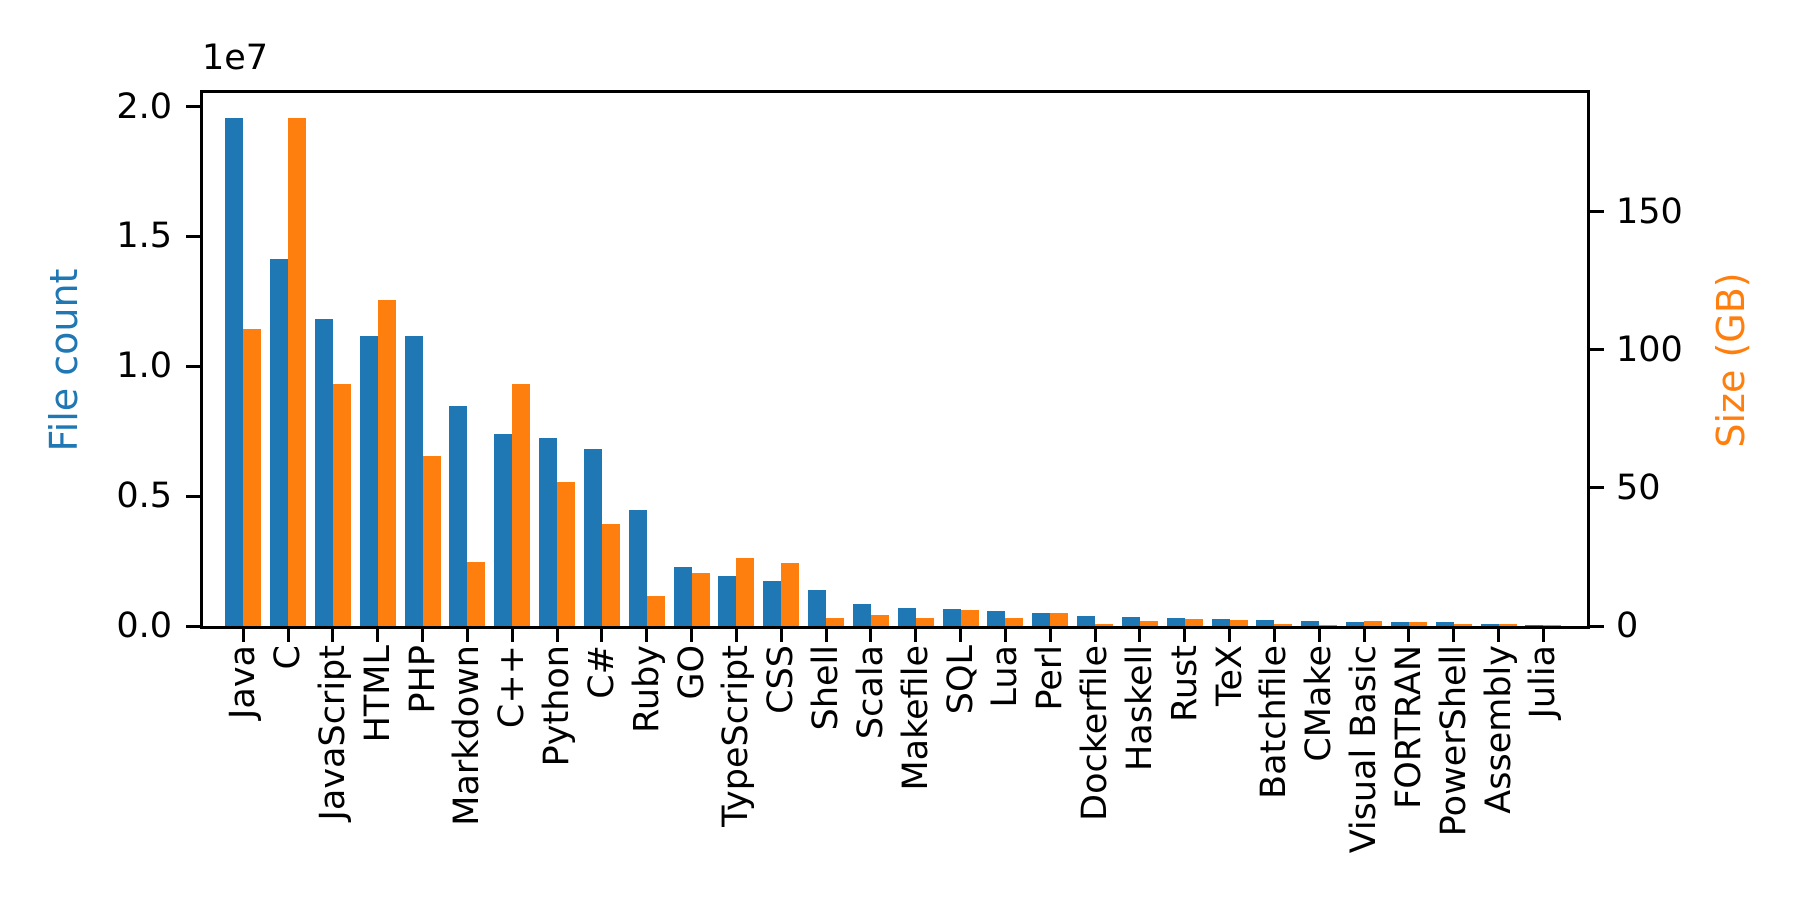  I want to click on x-tick-label: Shell, so click(826, 688).